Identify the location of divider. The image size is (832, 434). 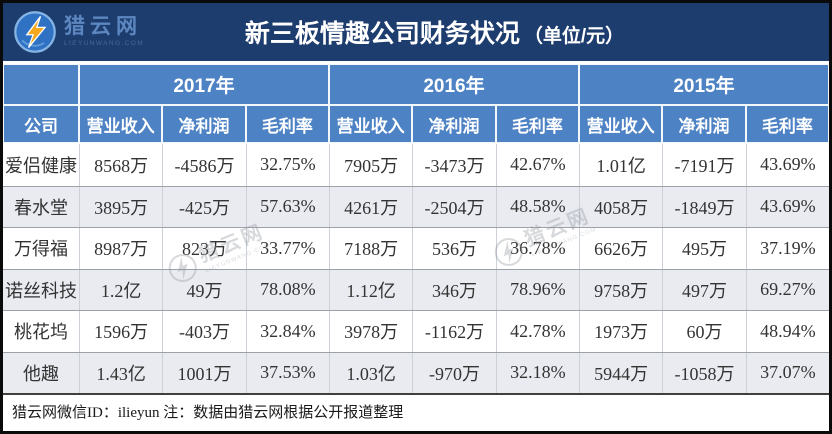
(416, 62).